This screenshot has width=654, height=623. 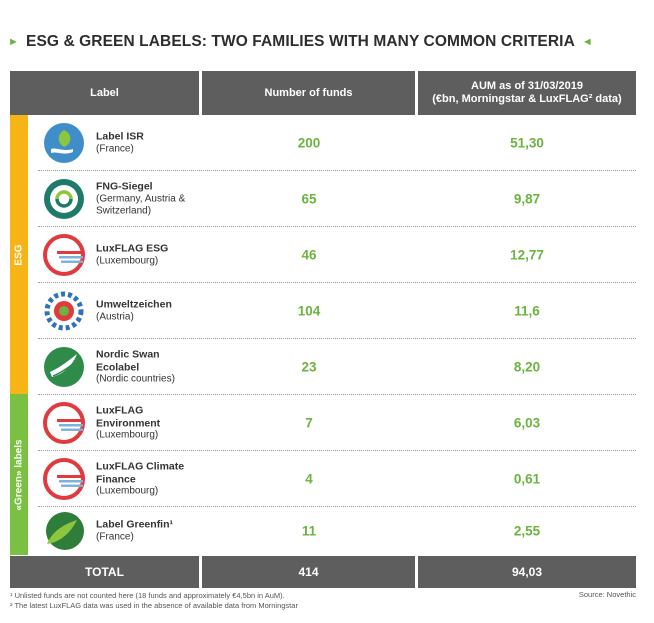 What do you see at coordinates (309, 143) in the screenshot?
I see `funds-value: 200` at bounding box center [309, 143].